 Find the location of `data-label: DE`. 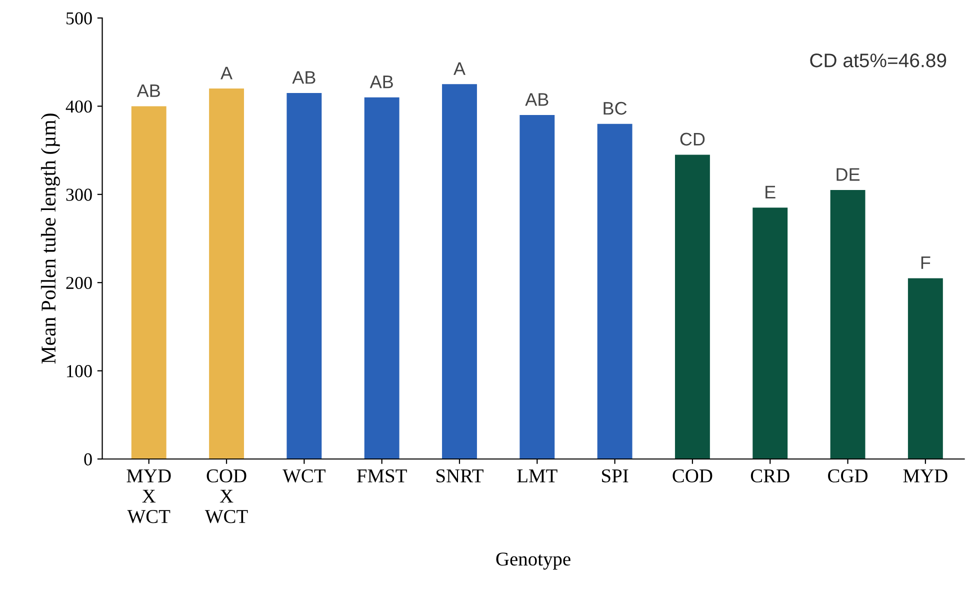

data-label: DE is located at coordinates (848, 174).